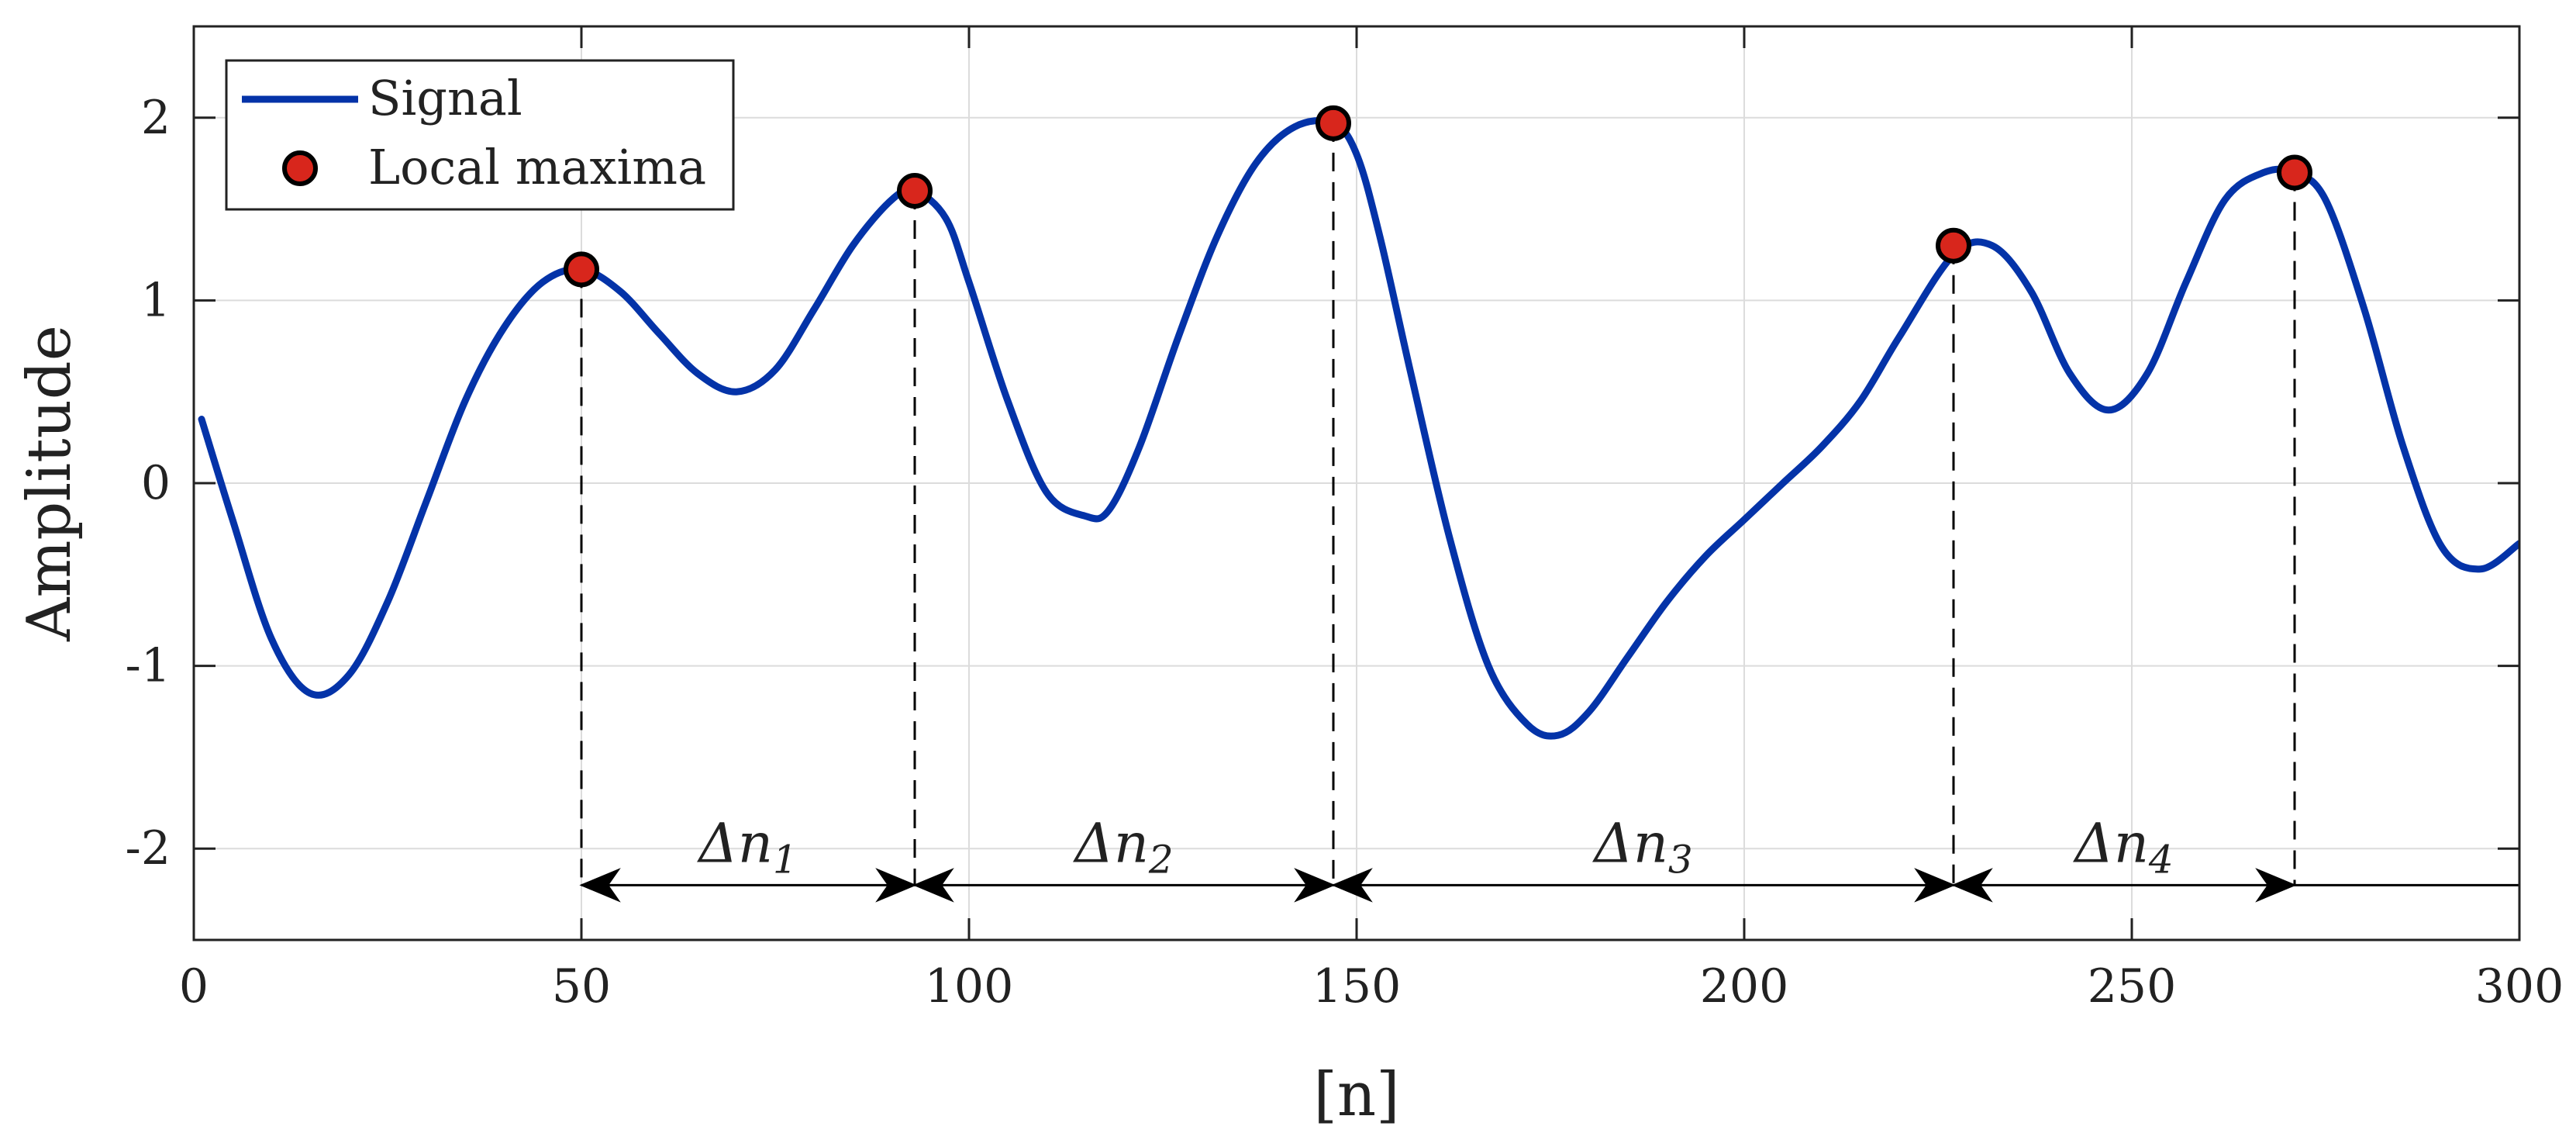 Image resolution: width=2576 pixels, height=1147 pixels. What do you see at coordinates (49, 483) in the screenshot?
I see `y-axis-label: Amplitude` at bounding box center [49, 483].